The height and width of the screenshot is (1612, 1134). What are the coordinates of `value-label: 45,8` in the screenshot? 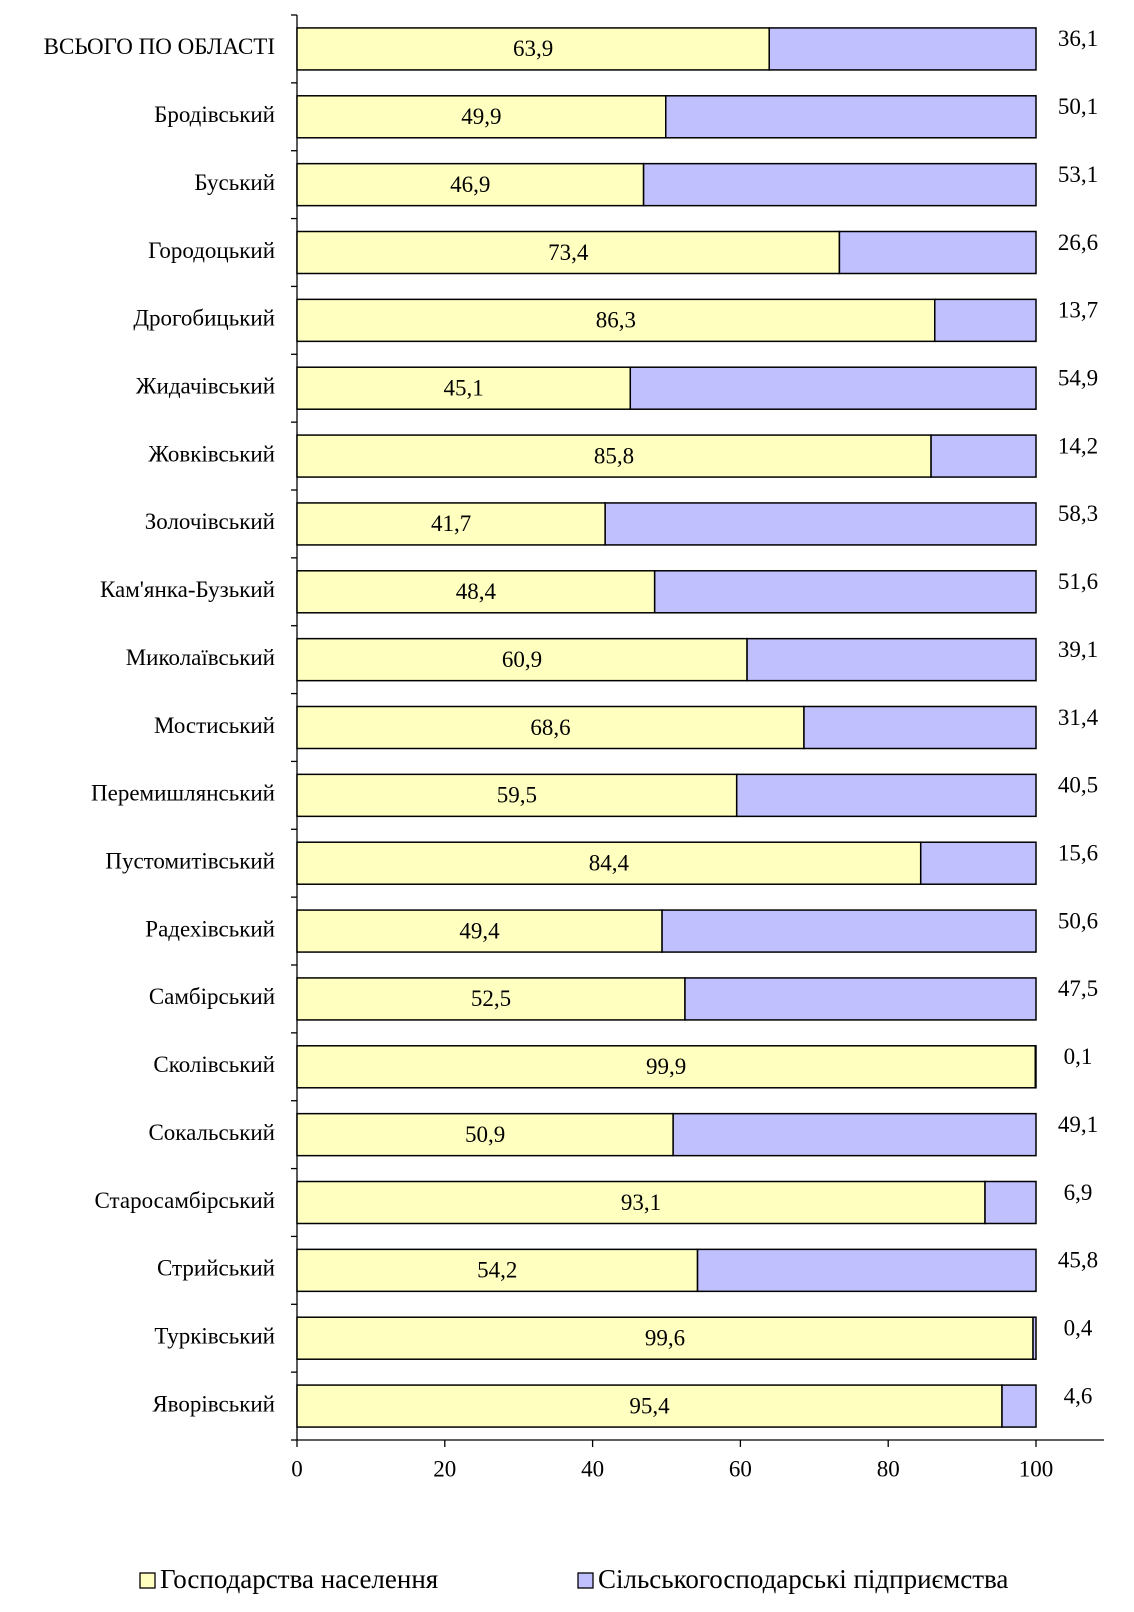 It's located at (1078, 1260).